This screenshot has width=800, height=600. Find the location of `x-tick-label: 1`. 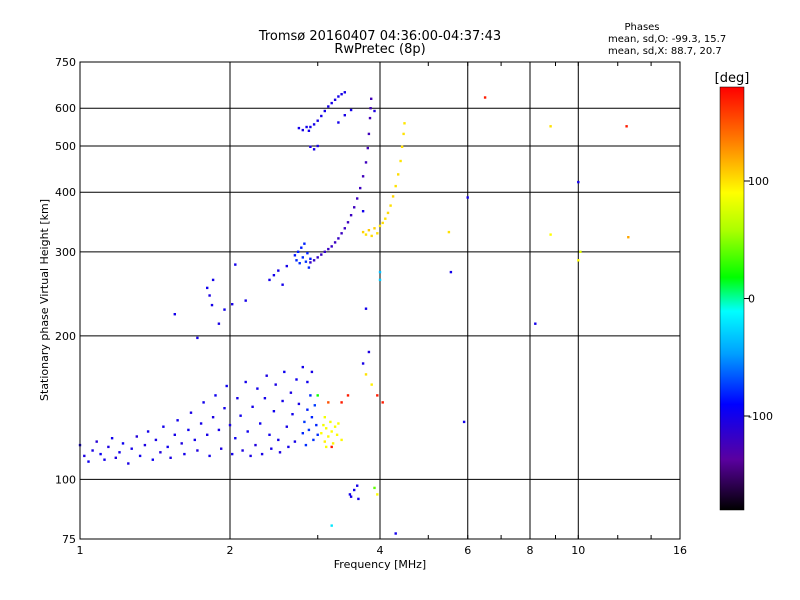

x-tick-label: 1 is located at coordinates (80, 550).